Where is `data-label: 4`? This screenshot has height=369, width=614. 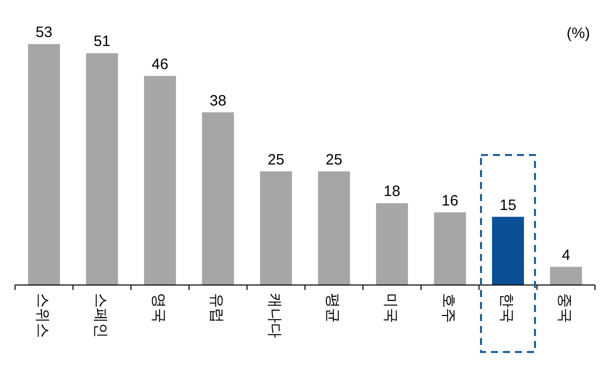 data-label: 4 is located at coordinates (566, 255).